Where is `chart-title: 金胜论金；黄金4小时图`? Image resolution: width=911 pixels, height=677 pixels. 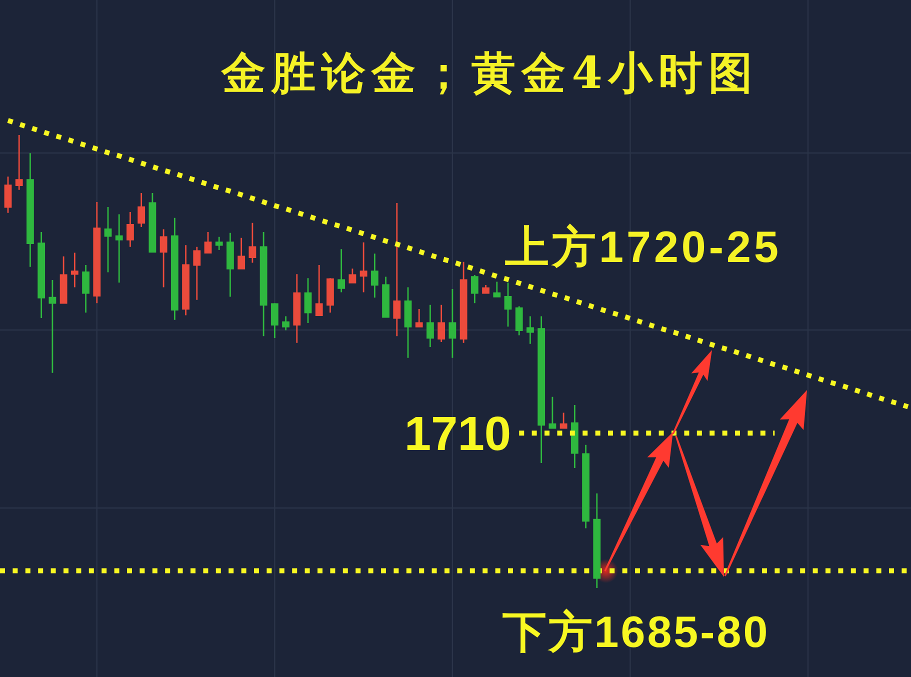 chart-title: 金胜论金；黄金4小时图 is located at coordinates (489, 73).